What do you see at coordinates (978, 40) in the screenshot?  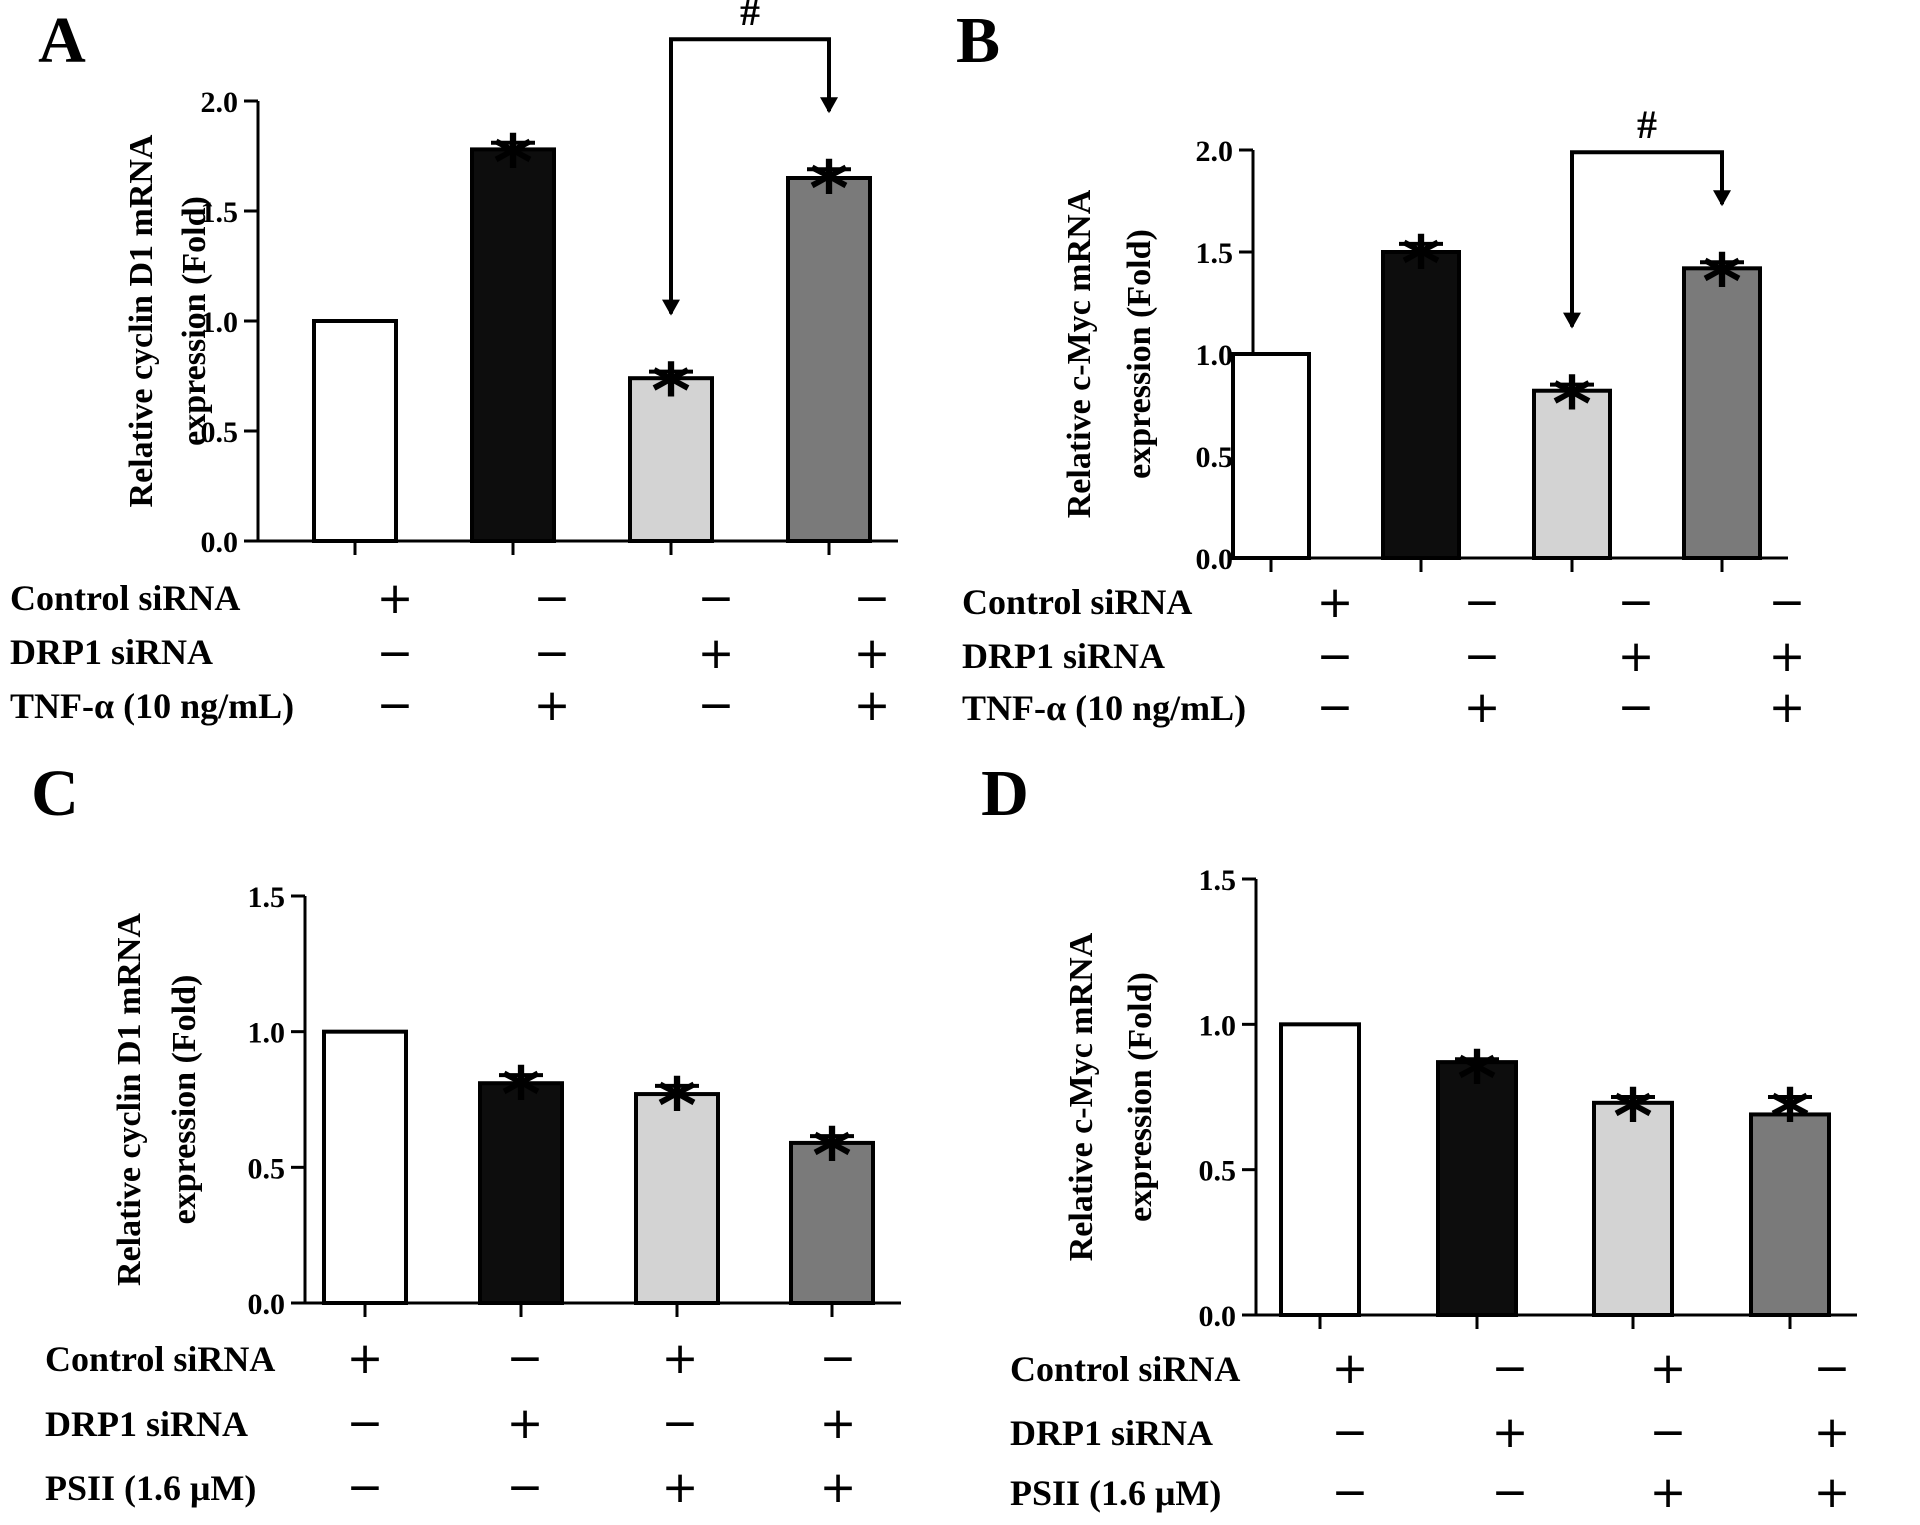 I see `panel-letter: B` at bounding box center [978, 40].